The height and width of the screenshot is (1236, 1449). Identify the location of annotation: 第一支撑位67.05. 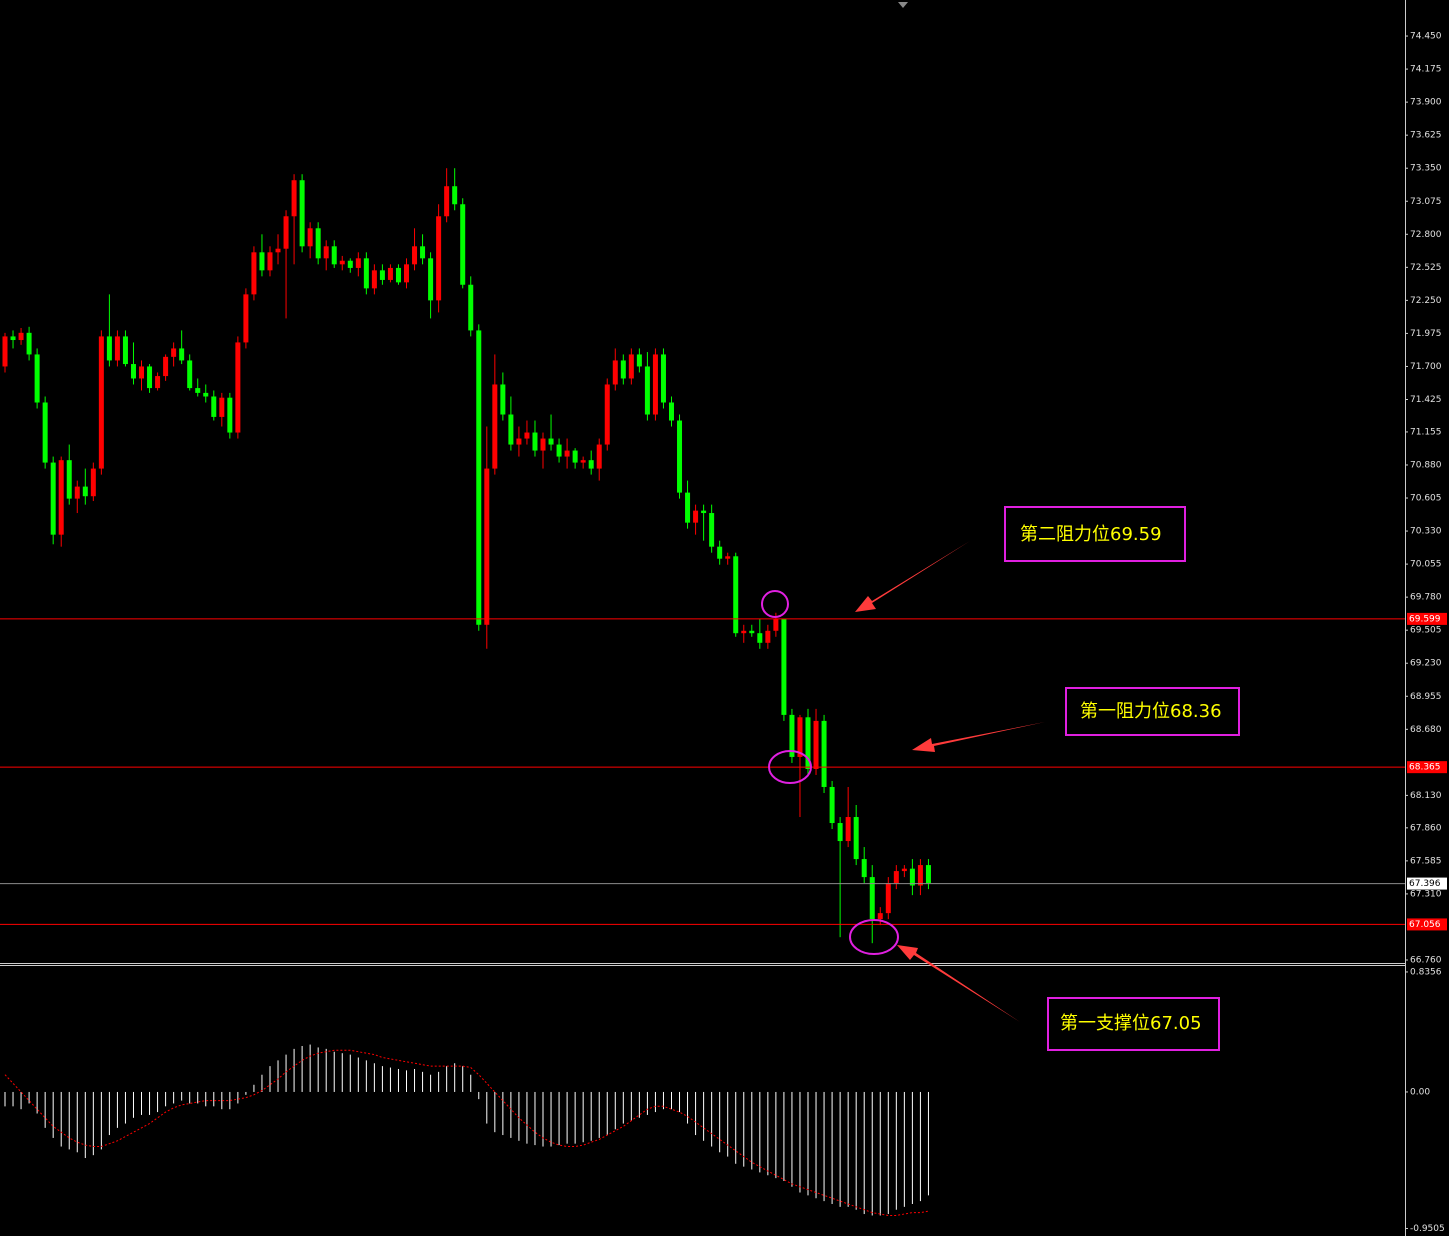
(1131, 1023).